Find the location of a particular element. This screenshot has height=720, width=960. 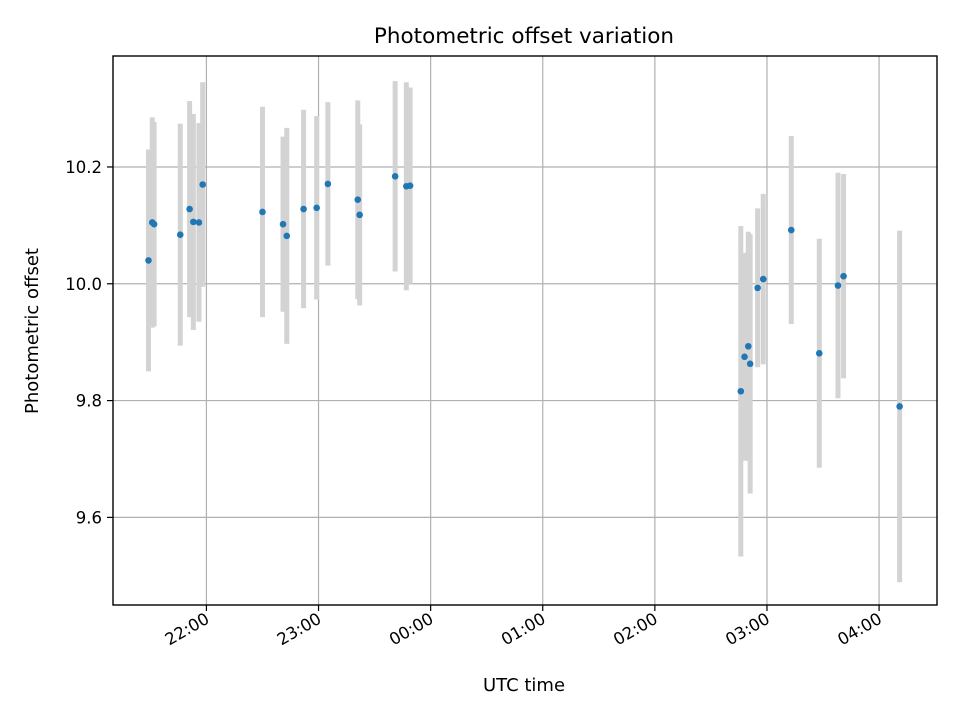

x-tick-label: 03:00 is located at coordinates (747, 629).